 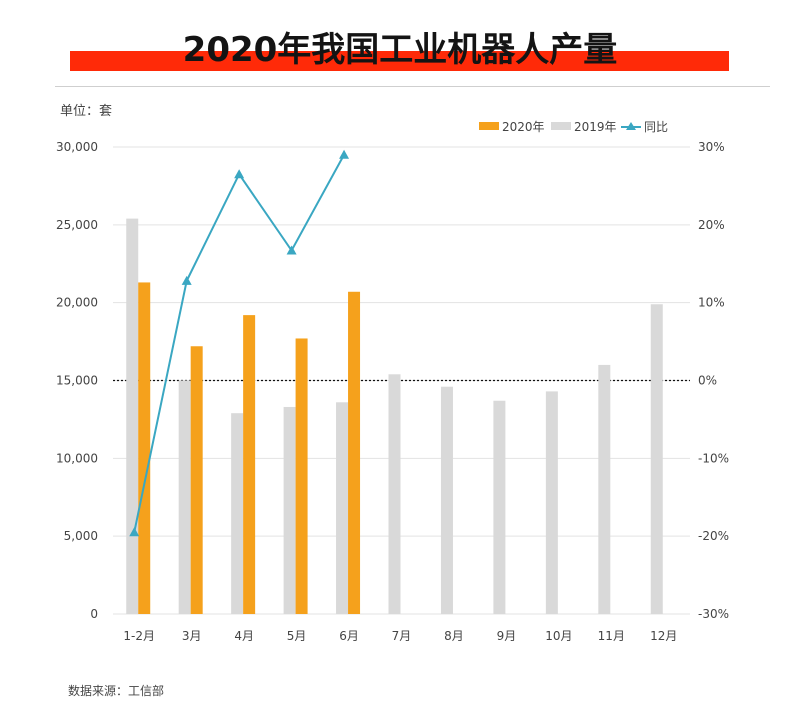 What do you see at coordinates (656, 127) in the screenshot?
I see `legend-label-yoy: 同比` at bounding box center [656, 127].